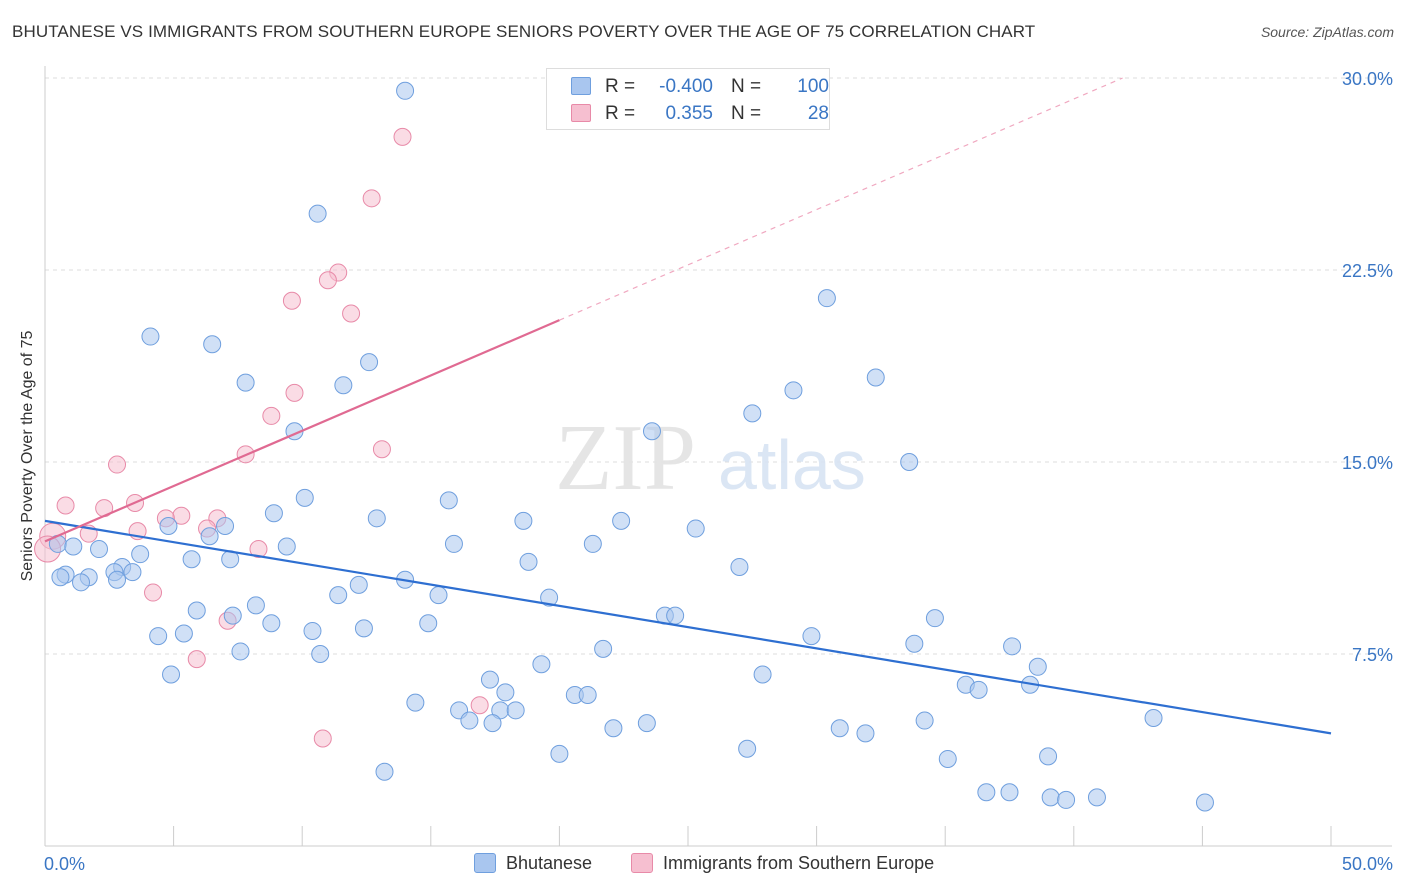 The image size is (1406, 892). What do you see at coordinates (799, 863) in the screenshot?
I see `legend-label-immigrants: Immigrants from Southern Europe` at bounding box center [799, 863].